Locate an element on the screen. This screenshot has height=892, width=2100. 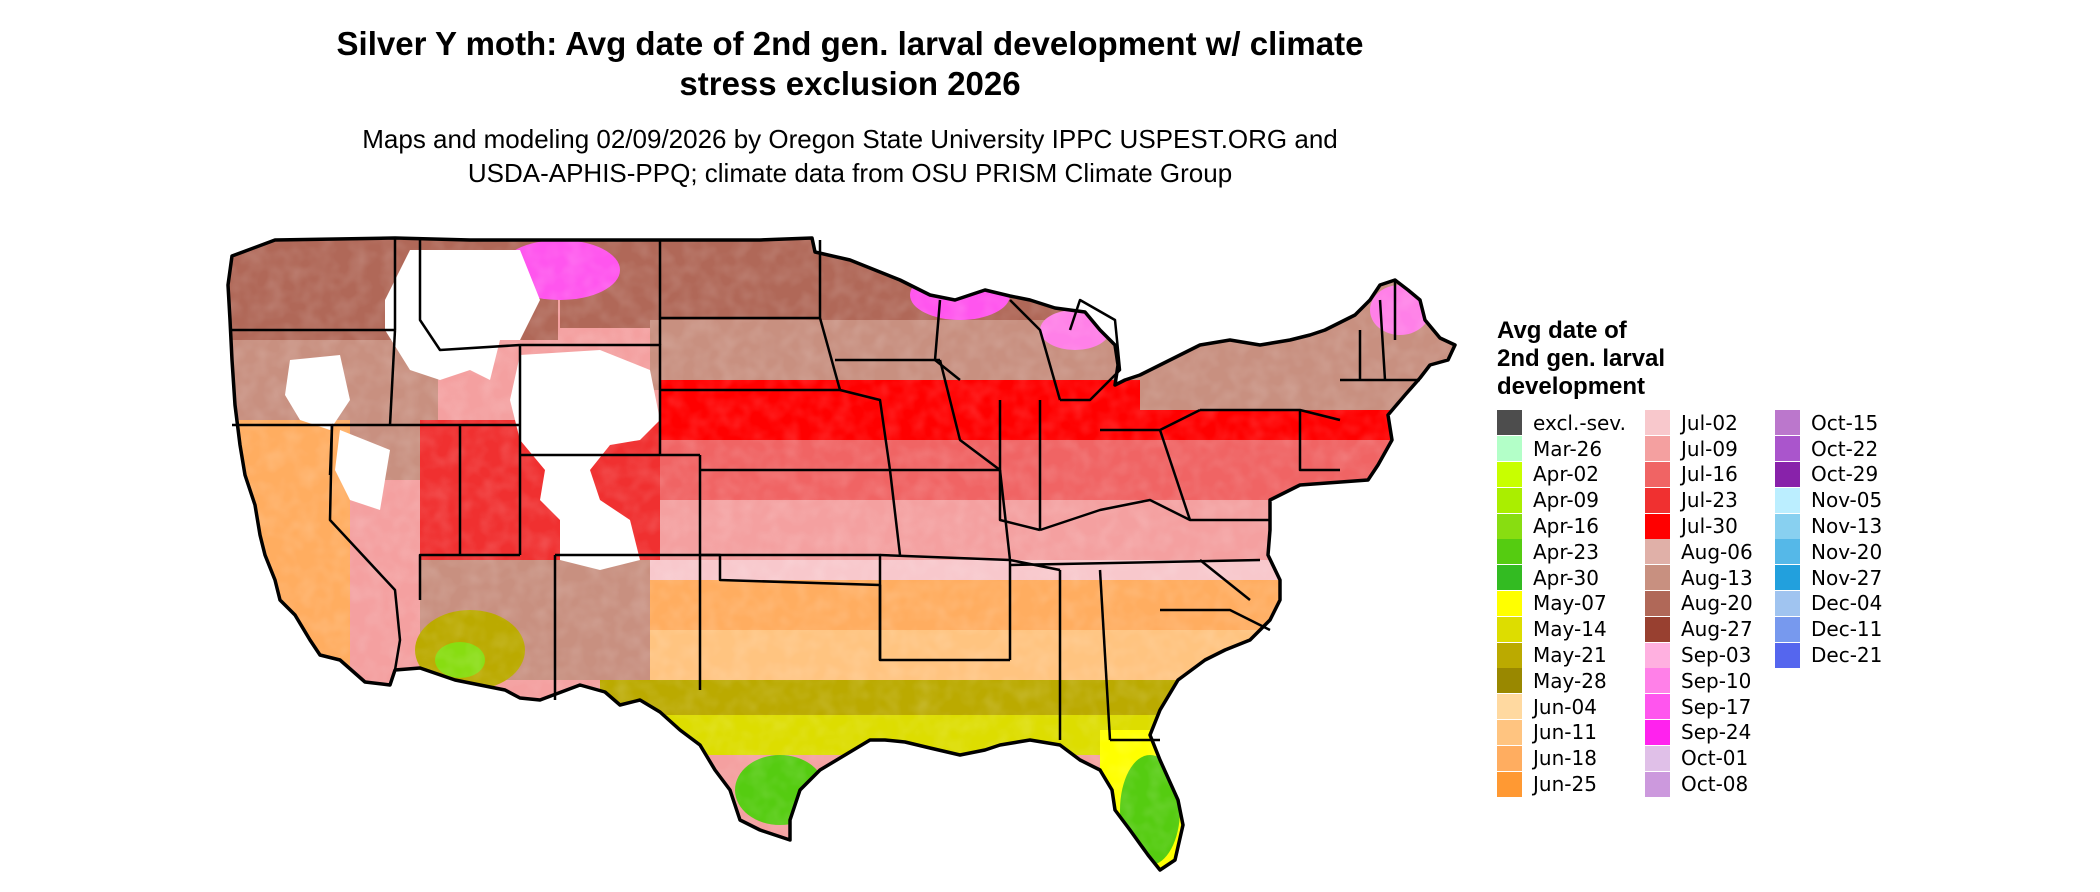
legend-item: Oct-29 is located at coordinates (1828, 474).